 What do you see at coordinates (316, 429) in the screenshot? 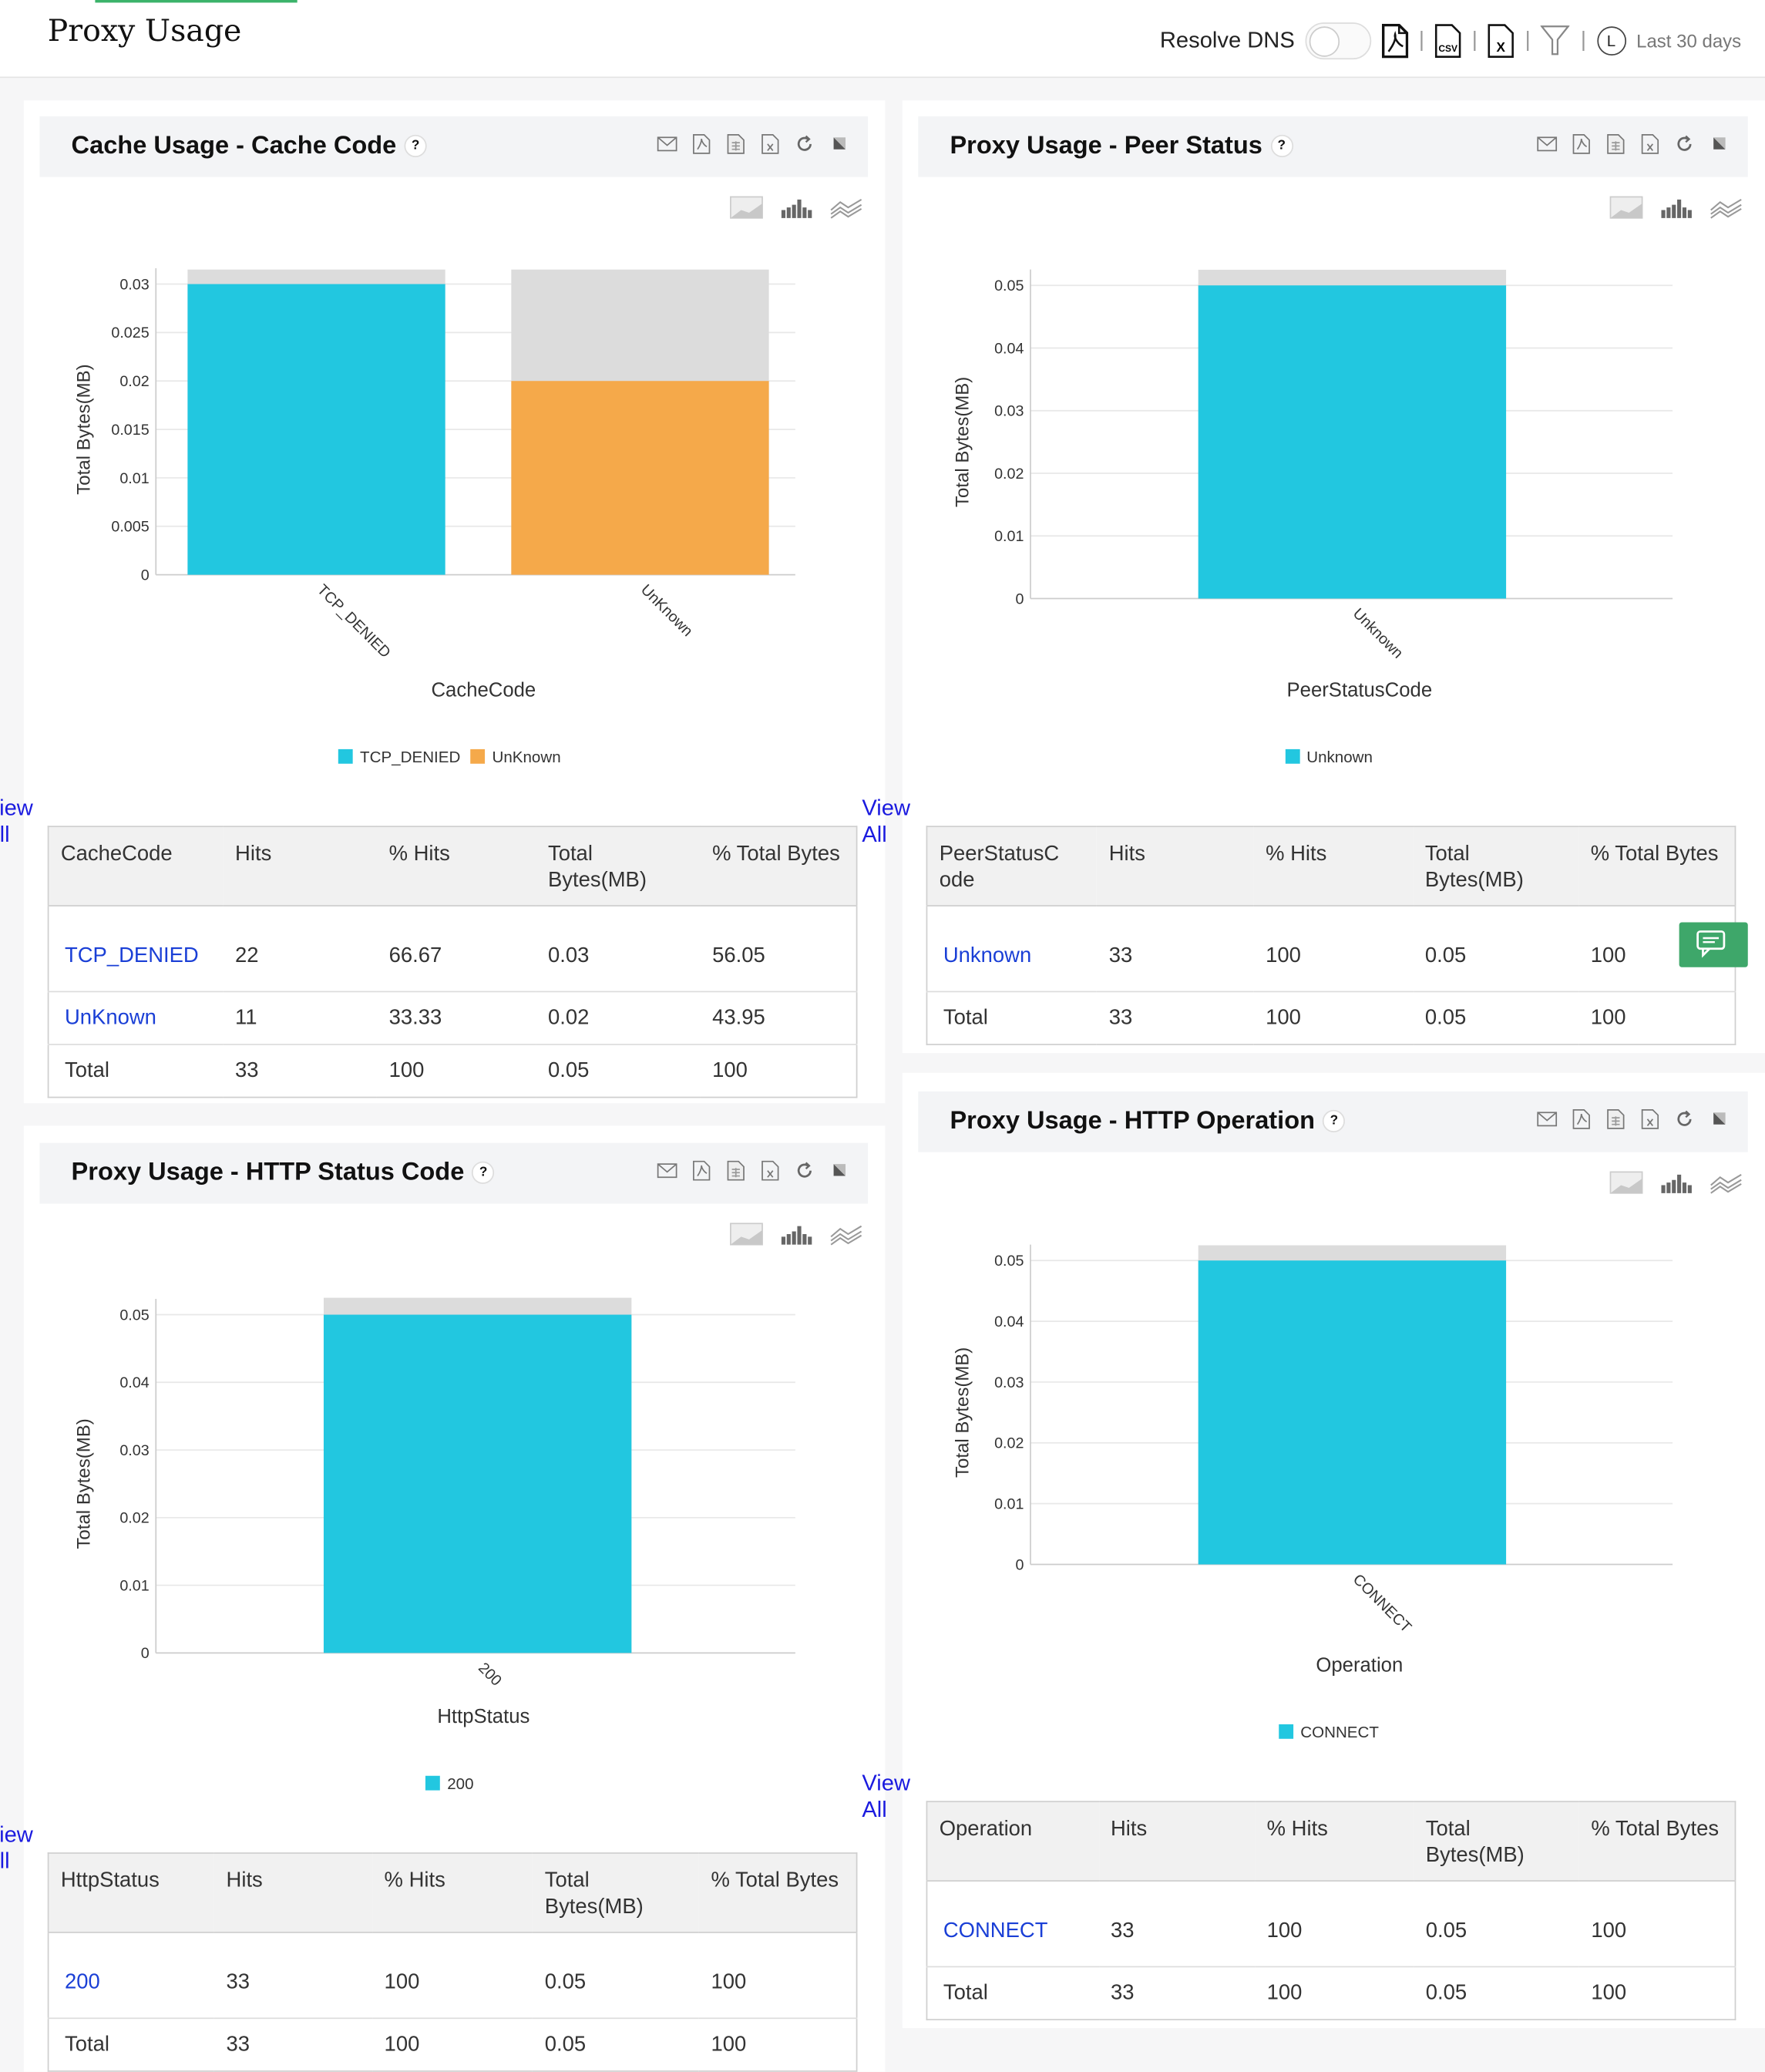
I see `bar-tcp-denied` at bounding box center [316, 429].